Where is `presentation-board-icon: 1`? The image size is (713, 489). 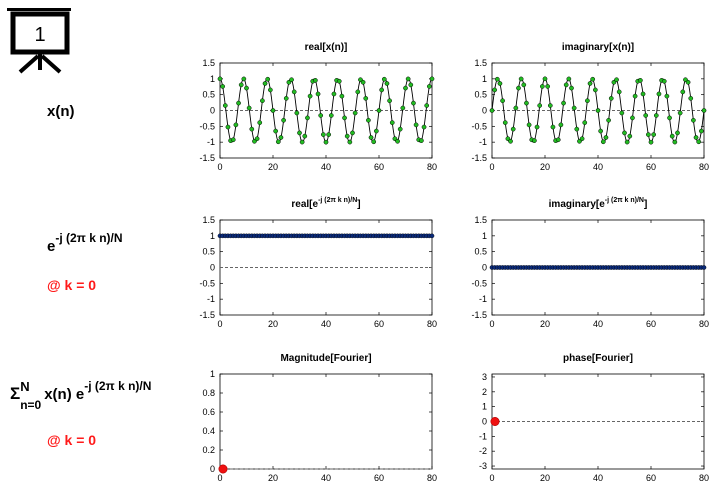
presentation-board-icon: 1 is located at coordinates (39, 40).